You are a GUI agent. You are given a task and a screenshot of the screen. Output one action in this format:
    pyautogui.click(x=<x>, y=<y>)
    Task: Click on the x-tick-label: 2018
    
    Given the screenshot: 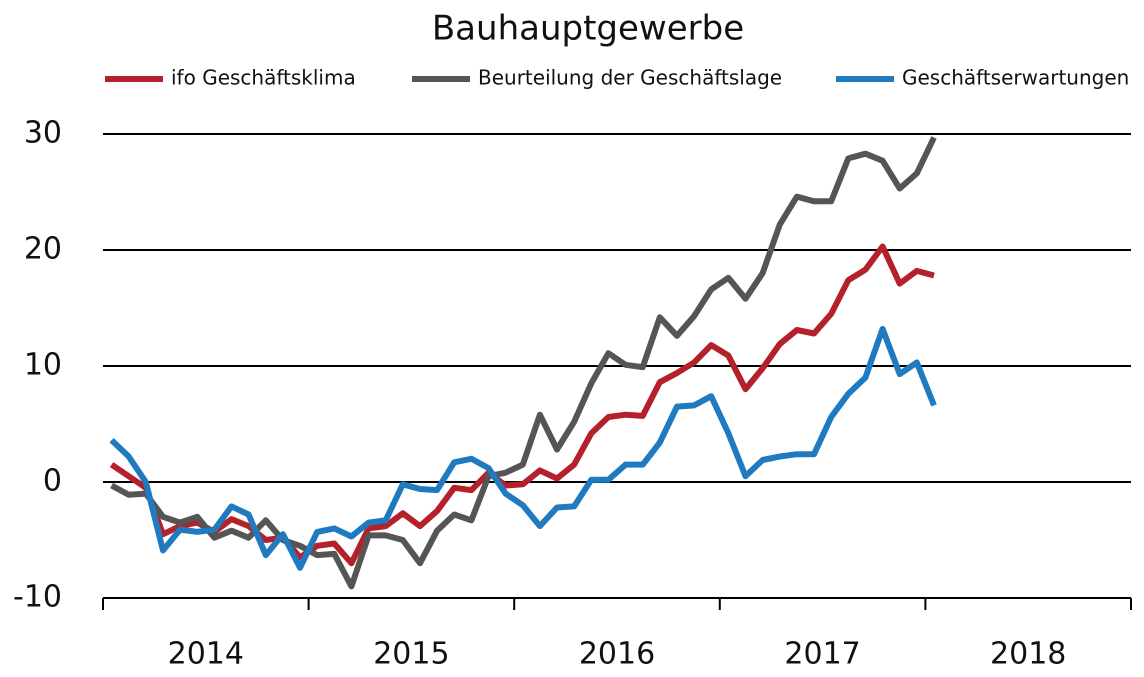 What is the action you would take?
    pyautogui.click(x=1028, y=654)
    